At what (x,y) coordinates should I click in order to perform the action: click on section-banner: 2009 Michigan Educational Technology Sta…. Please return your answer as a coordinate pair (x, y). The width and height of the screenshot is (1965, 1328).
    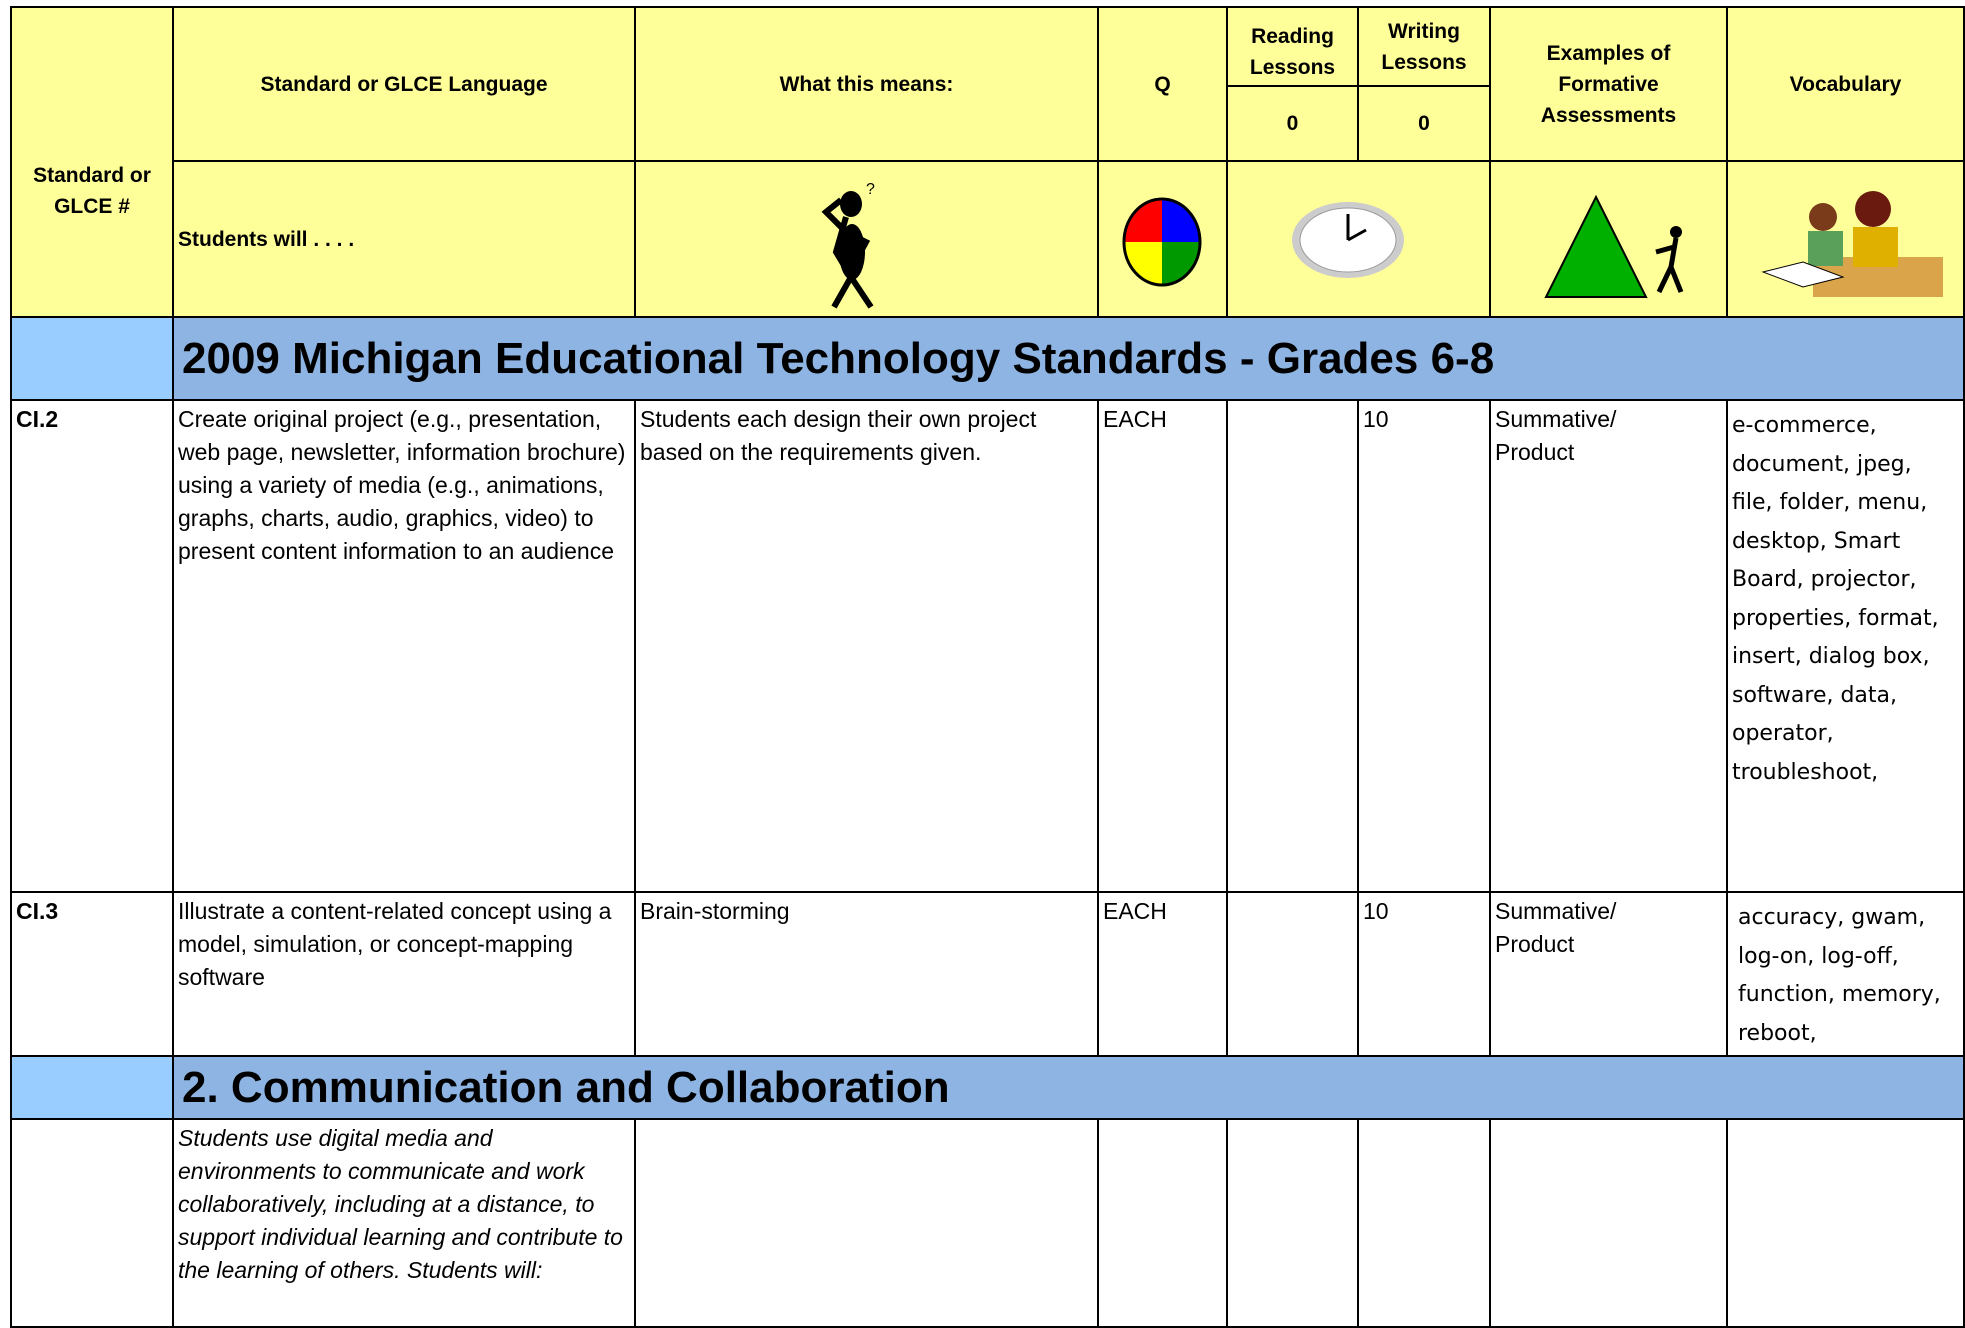
    Looking at the image, I should click on (1068, 358).